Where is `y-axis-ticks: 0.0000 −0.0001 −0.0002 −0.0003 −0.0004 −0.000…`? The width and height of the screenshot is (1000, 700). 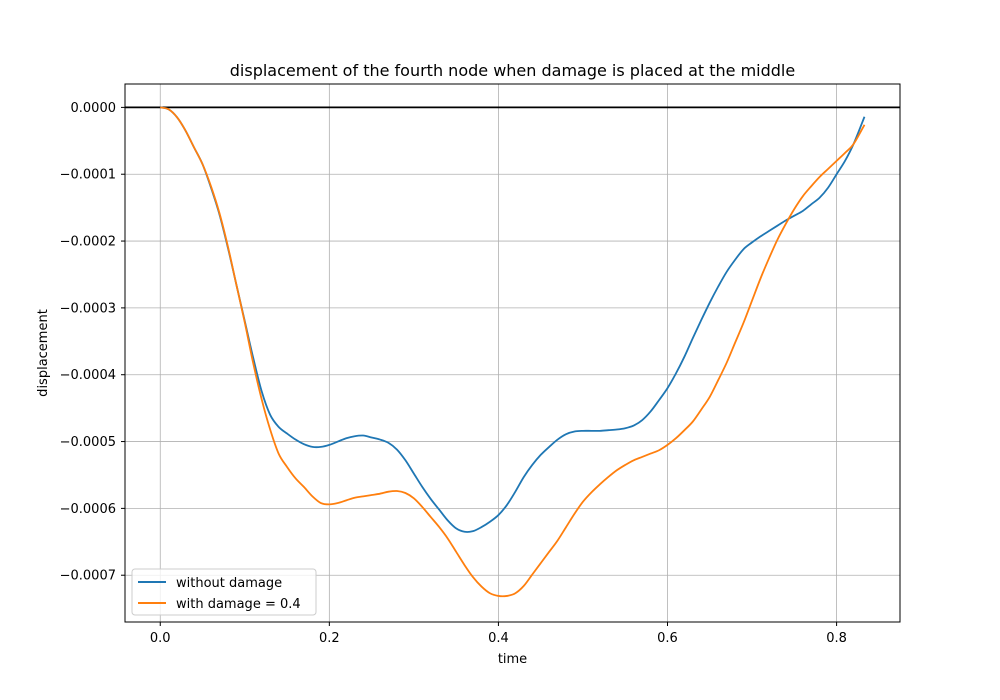 y-axis-ticks: 0.0000 −0.0001 −0.0002 −0.0003 −0.0004 −0.000… is located at coordinates (92, 342).